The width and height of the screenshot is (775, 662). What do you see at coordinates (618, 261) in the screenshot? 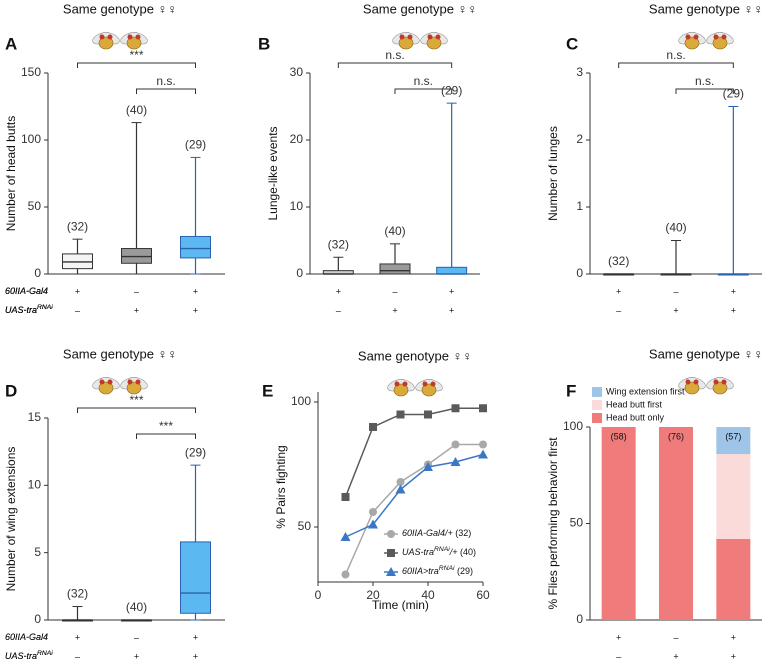
I see `n-label: (32)` at bounding box center [618, 261].